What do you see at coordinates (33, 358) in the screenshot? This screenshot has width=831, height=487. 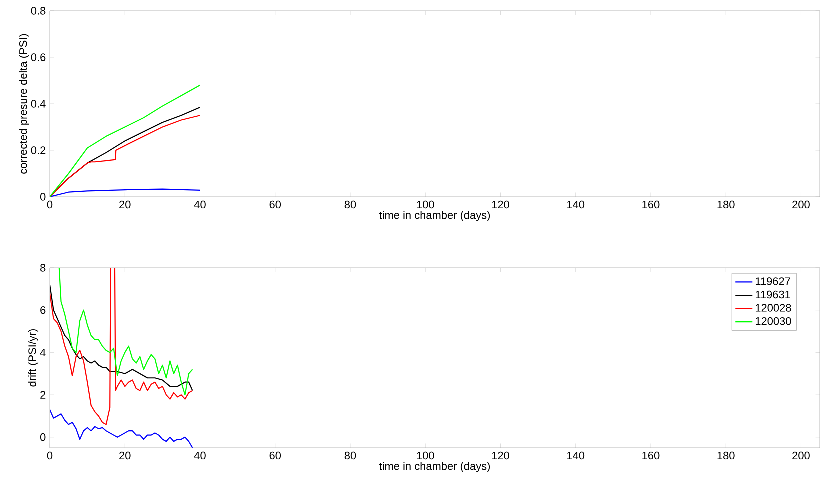 I see `y-axis-title: drift (PSI/yr)` at bounding box center [33, 358].